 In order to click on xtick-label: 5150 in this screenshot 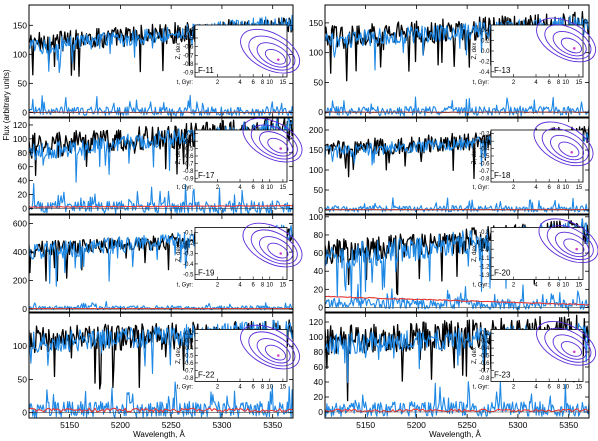, I will do `click(365, 425)`.